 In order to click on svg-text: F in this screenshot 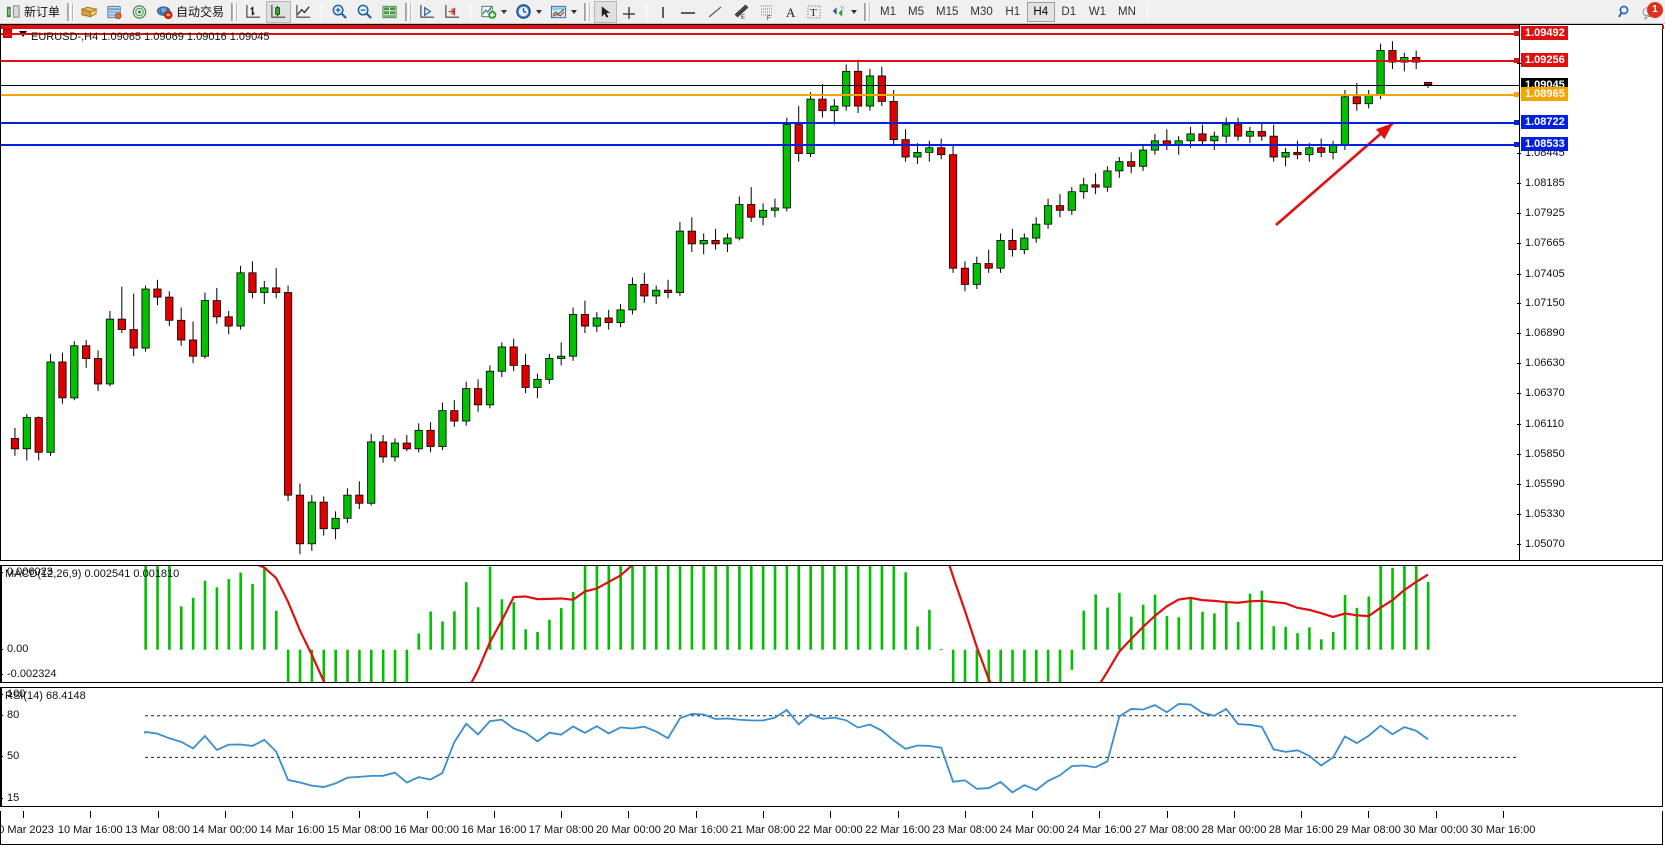, I will do `click(769, 18)`.